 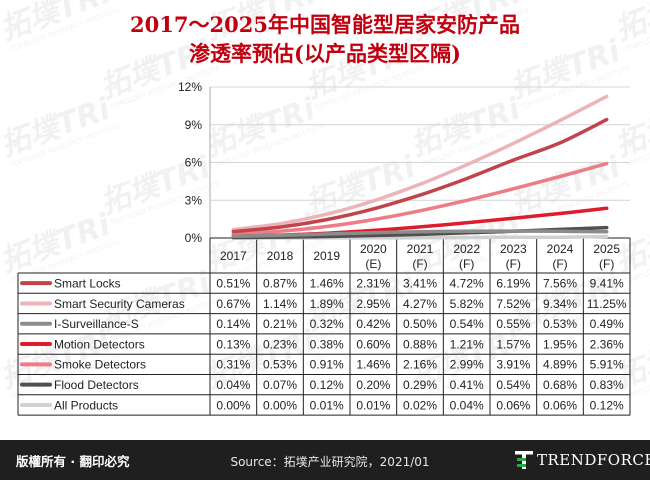 I want to click on data-label: 0.67%, so click(x=233, y=304).